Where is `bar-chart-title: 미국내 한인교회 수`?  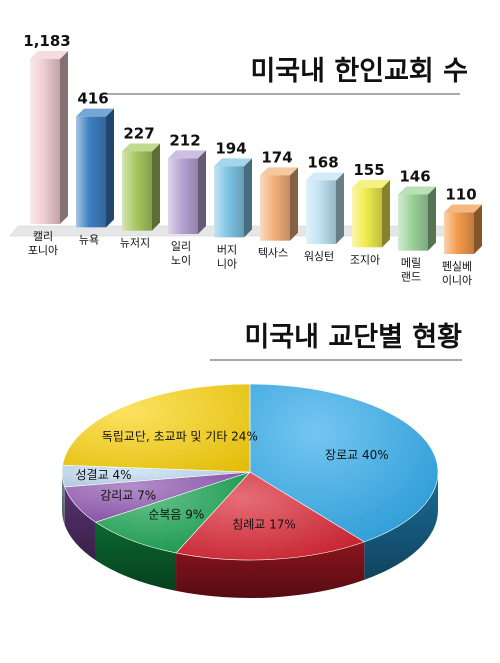 bar-chart-title: 미국내 한인교회 수 is located at coordinates (359, 71).